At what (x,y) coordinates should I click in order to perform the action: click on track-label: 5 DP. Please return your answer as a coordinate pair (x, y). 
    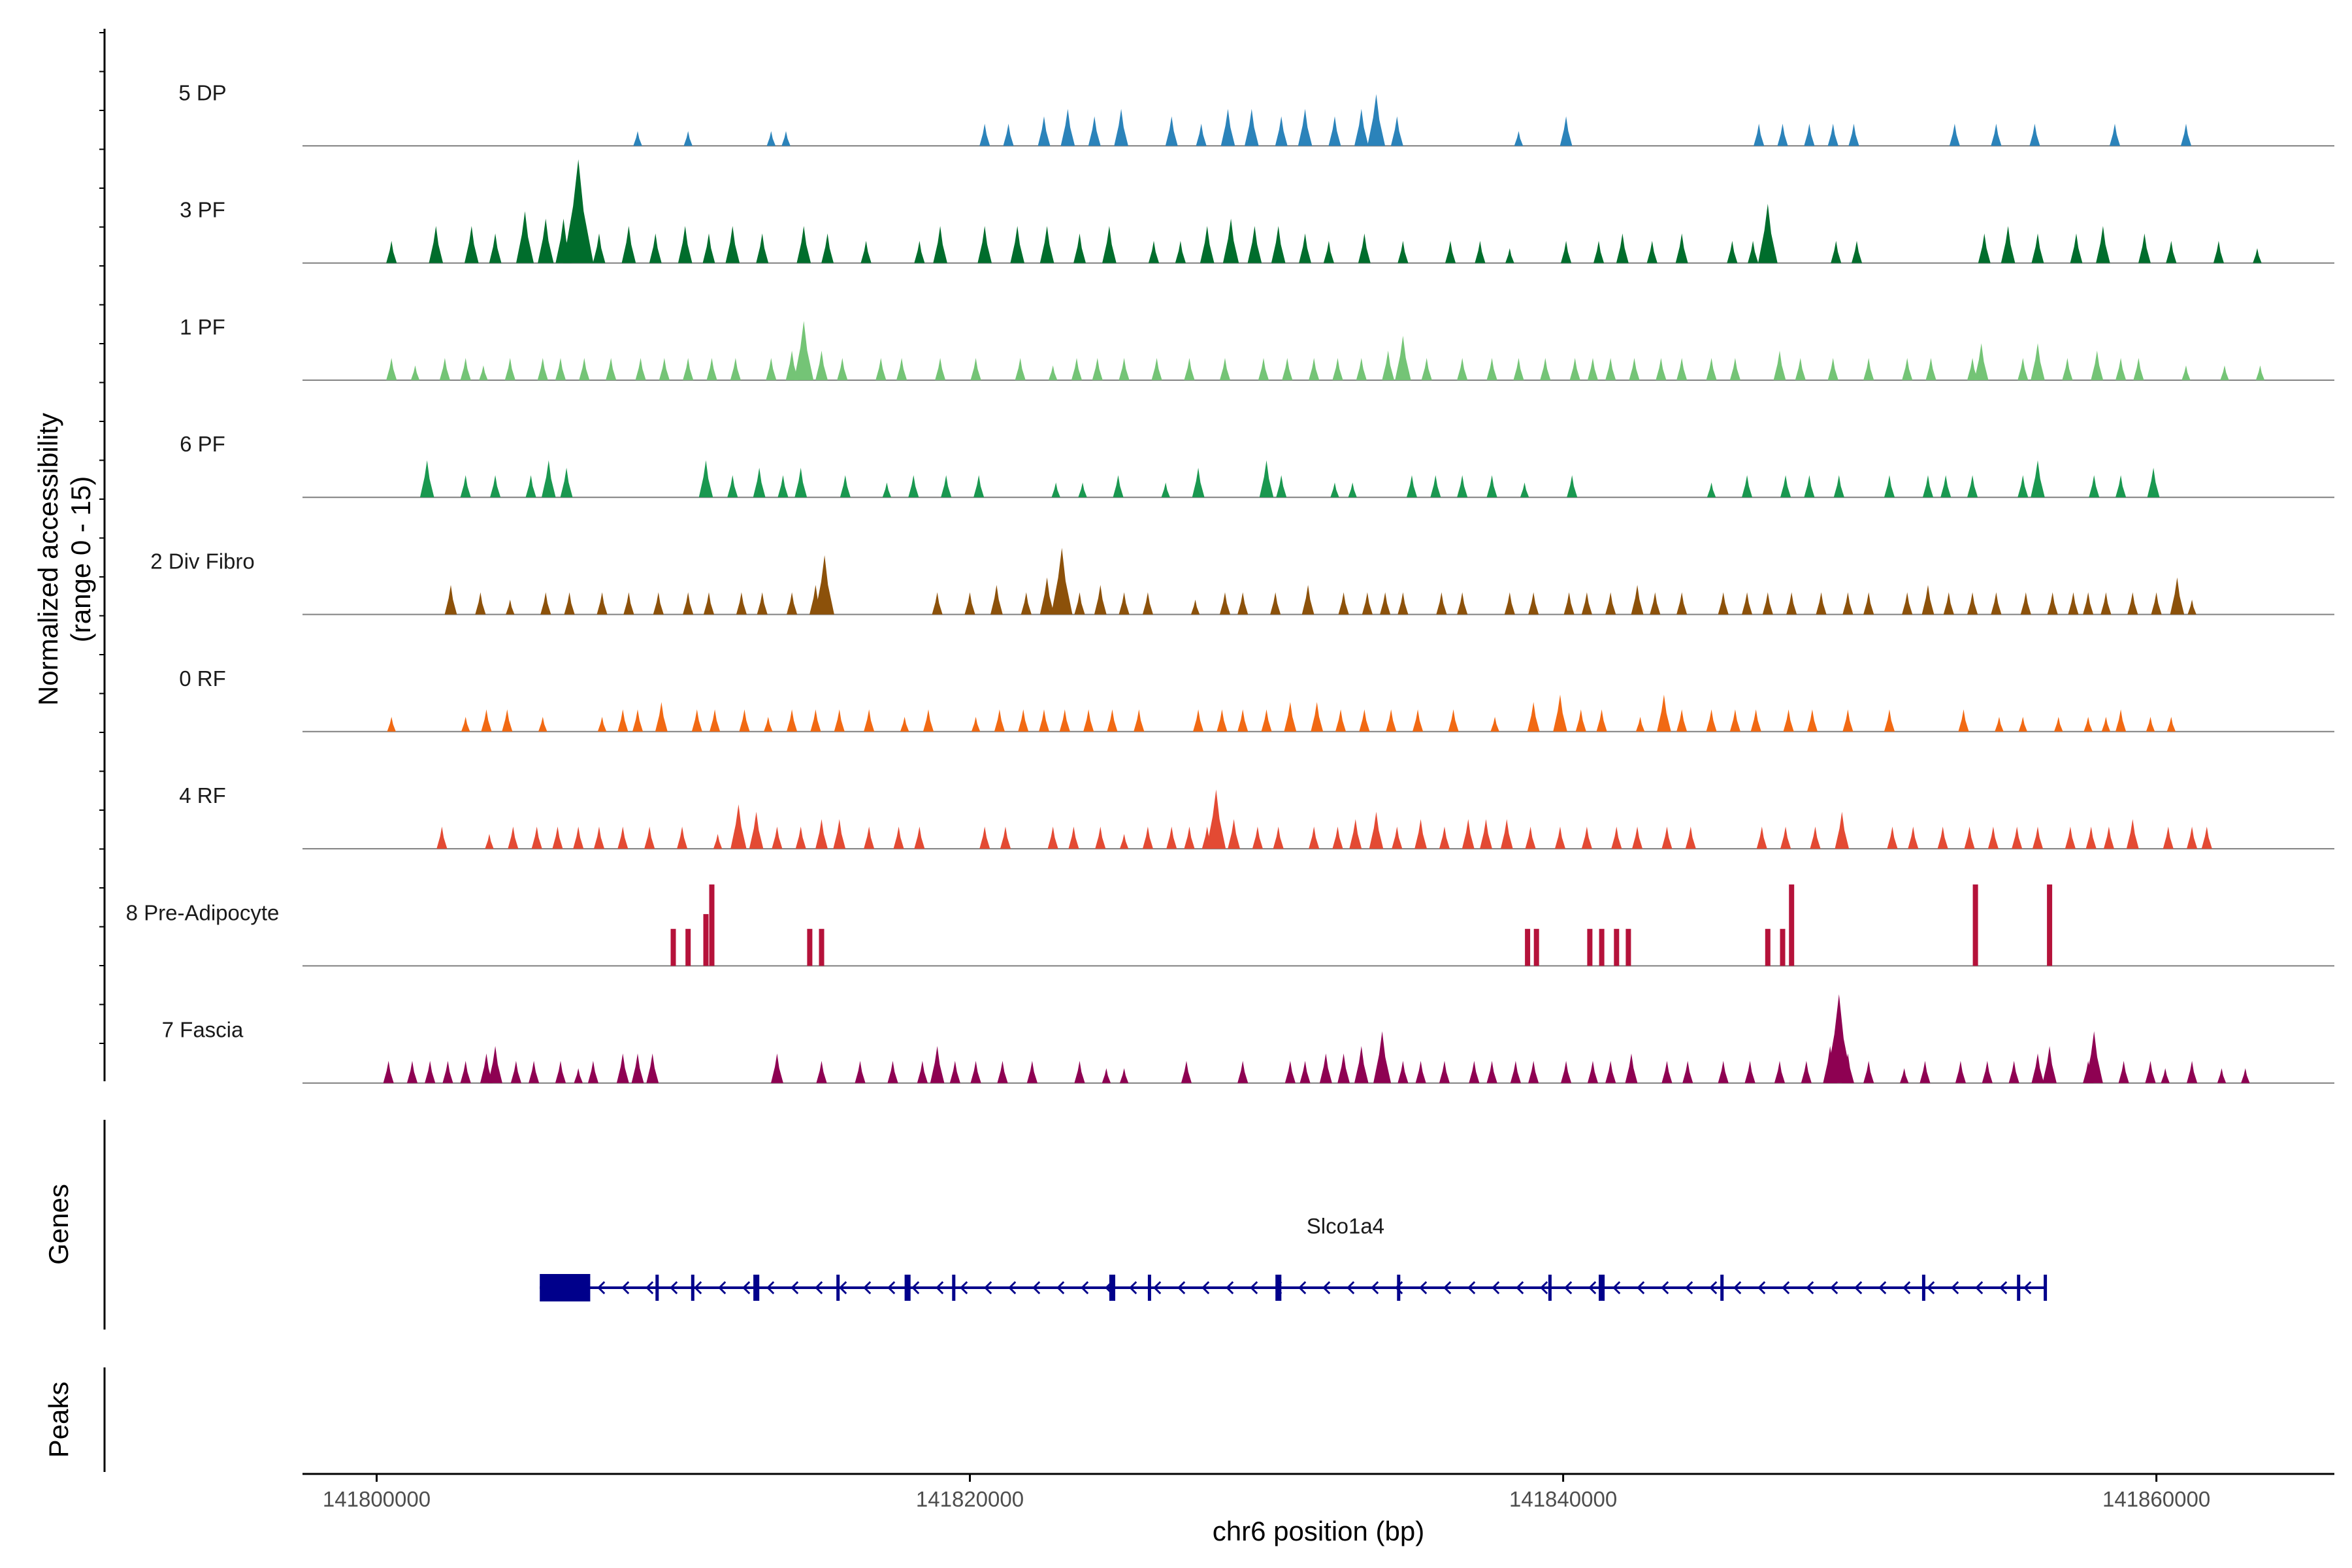
    Looking at the image, I should click on (202, 92).